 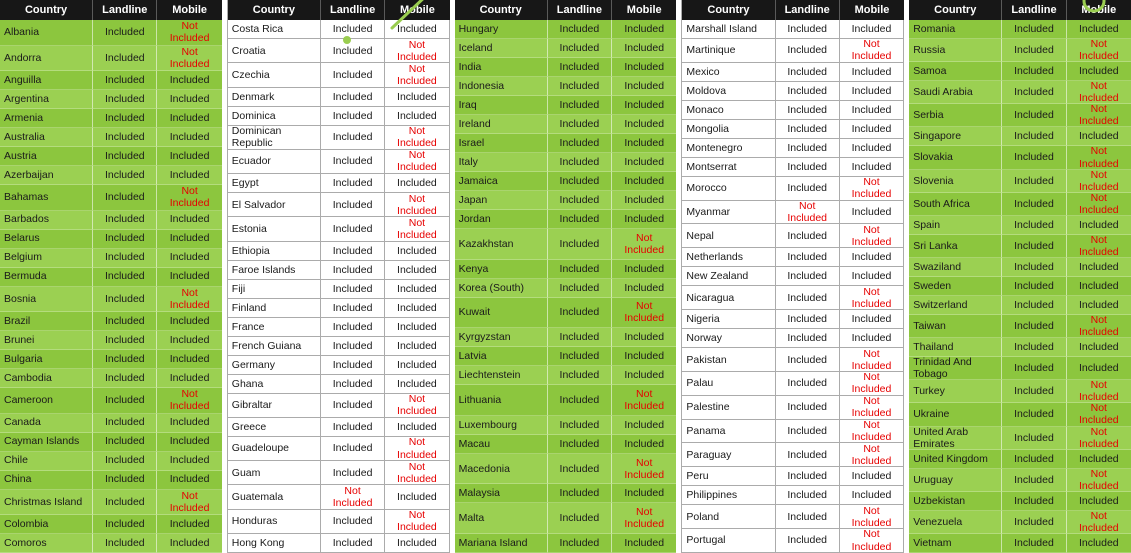 I want to click on table-row: Andorra Included Not Included, so click(x=111, y=58).